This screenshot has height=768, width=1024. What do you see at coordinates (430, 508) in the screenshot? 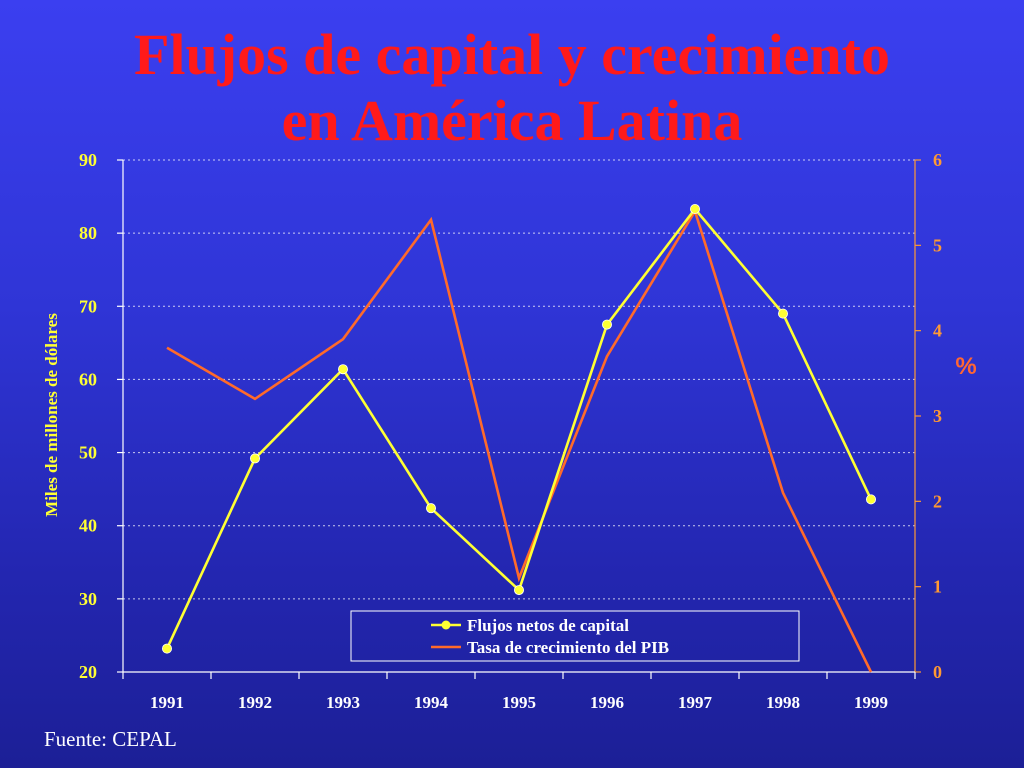
I see `data-point-capital-1994` at bounding box center [430, 508].